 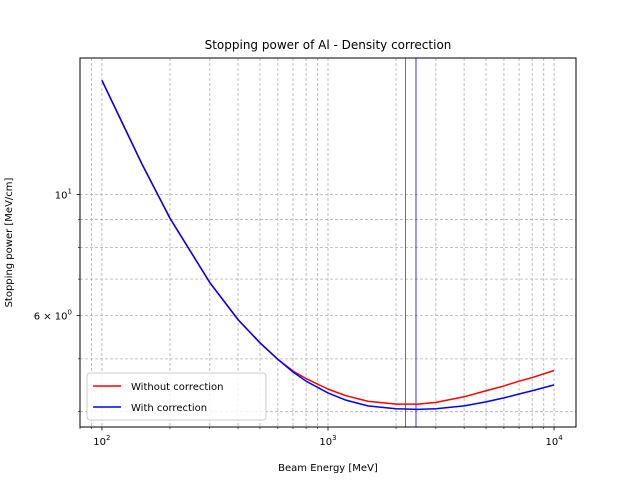 I want to click on x-tick-label: 10², so click(x=101, y=441).